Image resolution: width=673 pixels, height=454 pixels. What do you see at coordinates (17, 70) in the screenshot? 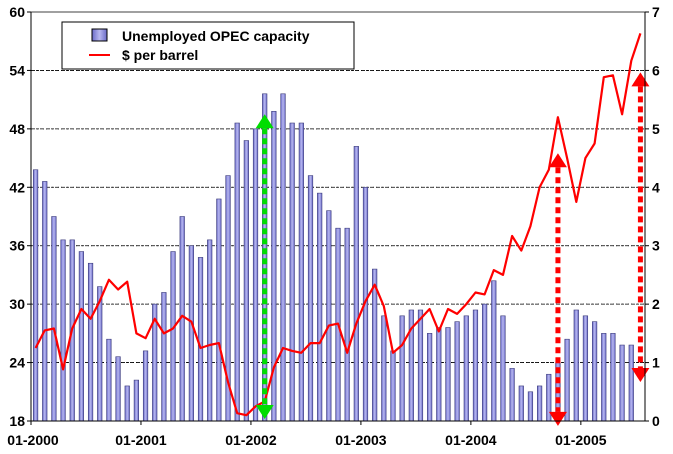
I see `left-tick-label-6: 54` at bounding box center [17, 70].